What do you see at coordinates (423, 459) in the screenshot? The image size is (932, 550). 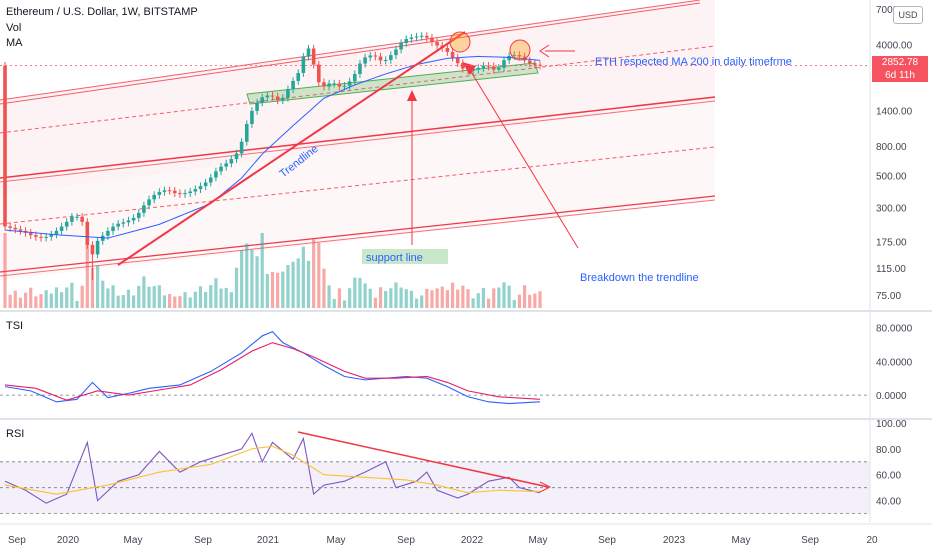 I see `rsi-trendline` at bounding box center [423, 459].